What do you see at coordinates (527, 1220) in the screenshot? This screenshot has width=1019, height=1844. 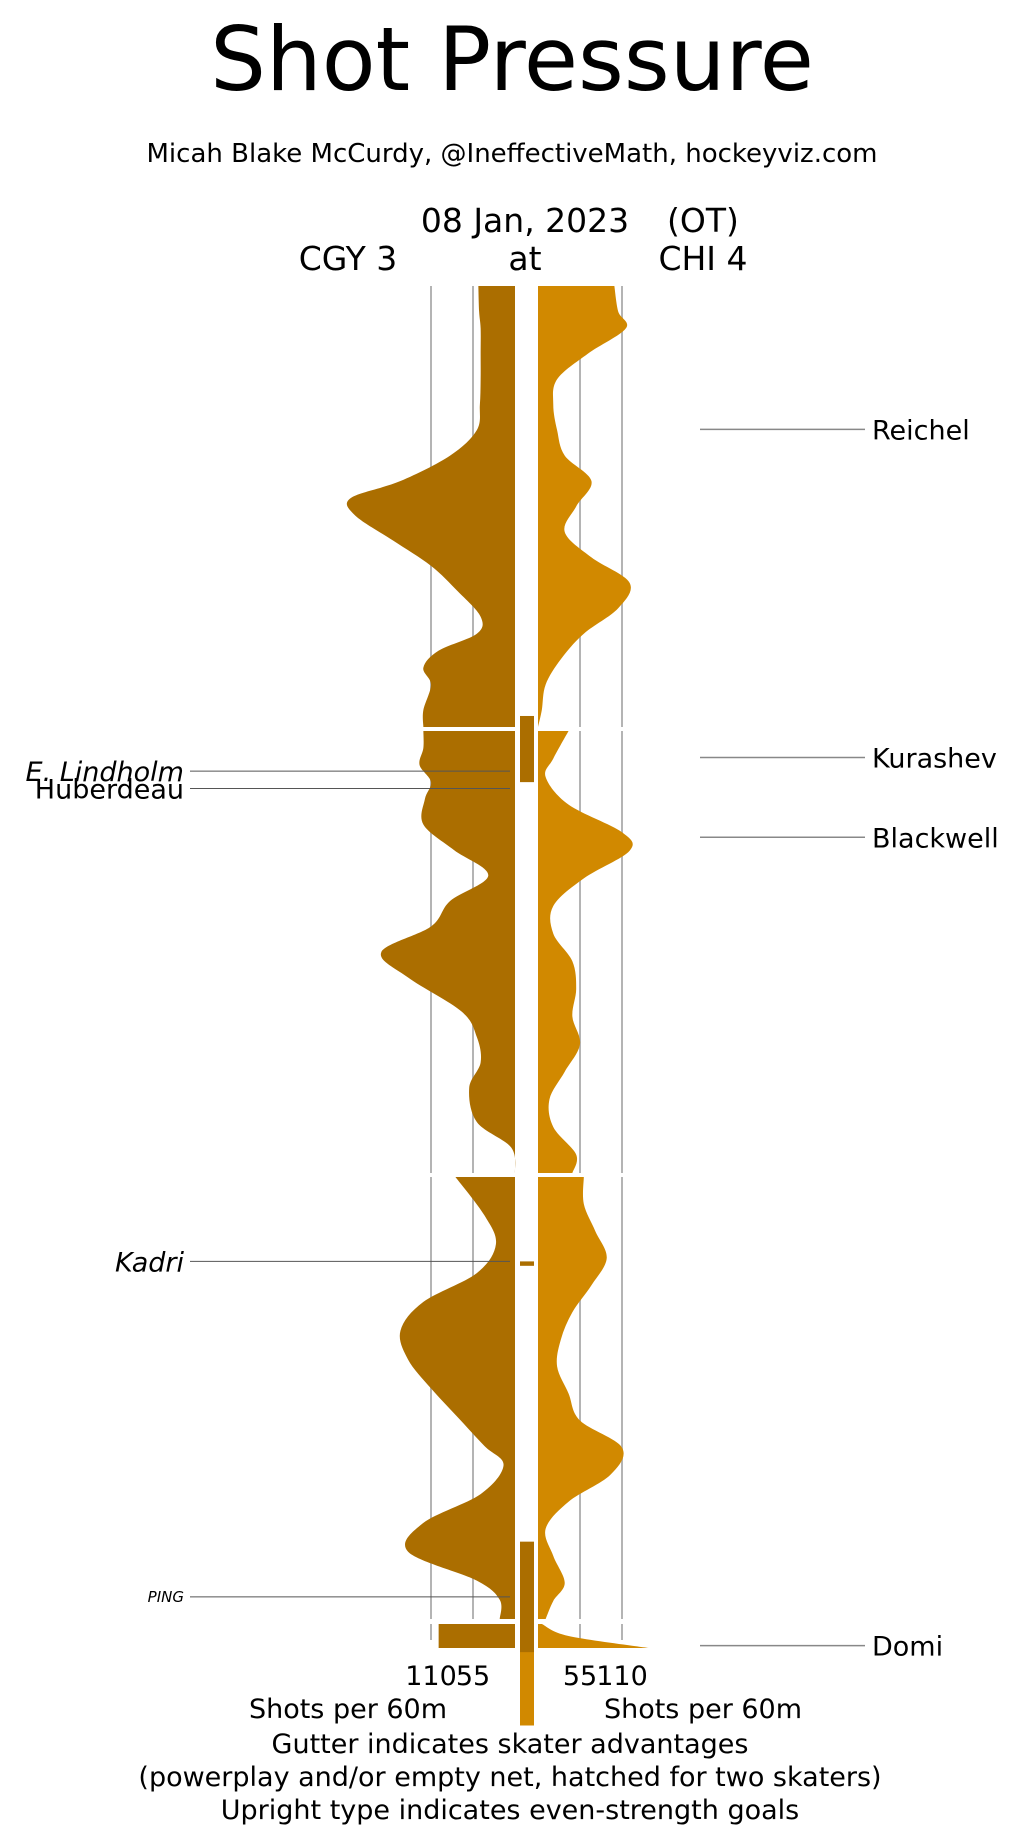 I see `gutter` at bounding box center [527, 1220].